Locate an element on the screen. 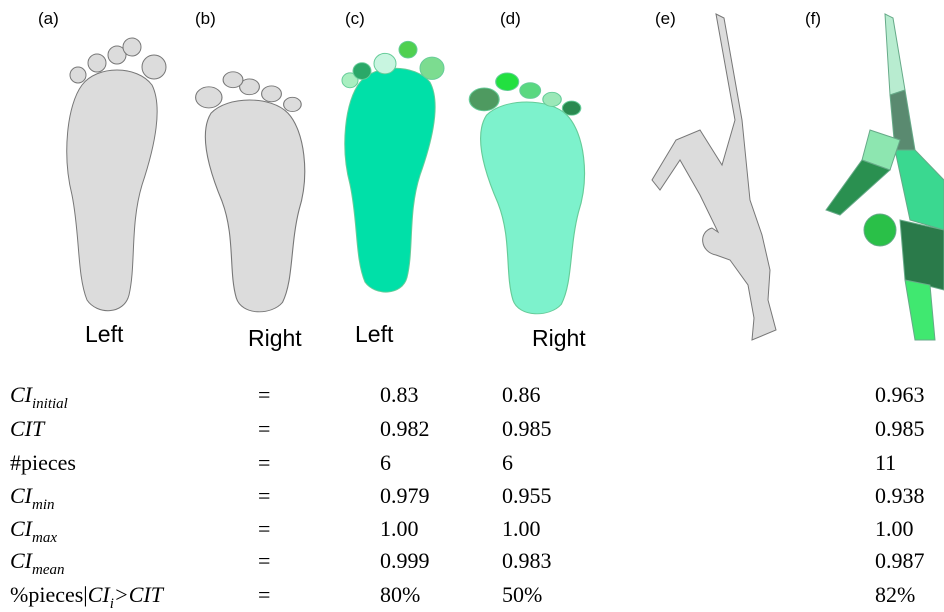  value: 0.955 is located at coordinates (527, 495).